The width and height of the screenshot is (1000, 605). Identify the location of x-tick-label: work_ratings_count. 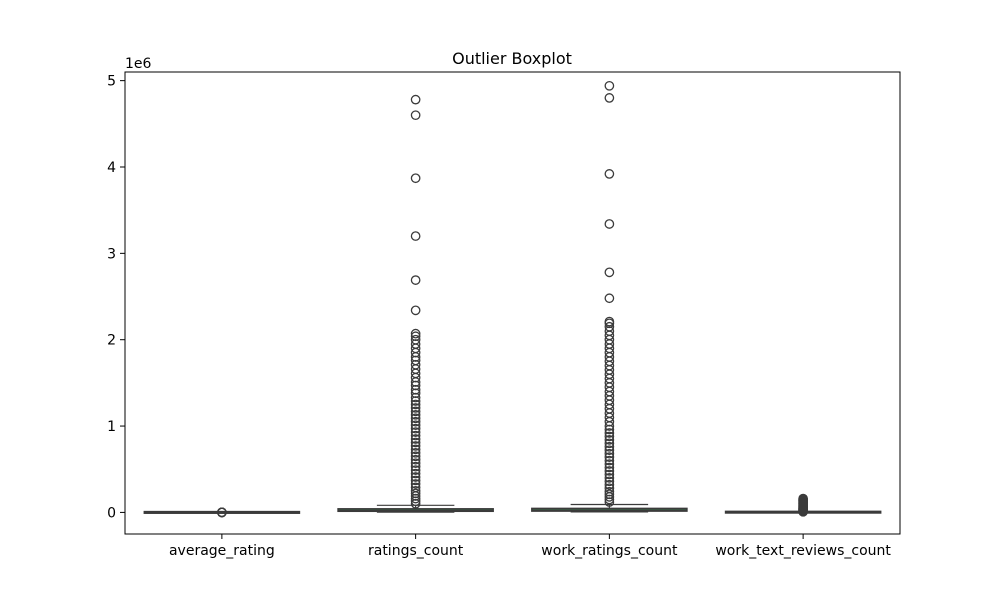
(609, 551).